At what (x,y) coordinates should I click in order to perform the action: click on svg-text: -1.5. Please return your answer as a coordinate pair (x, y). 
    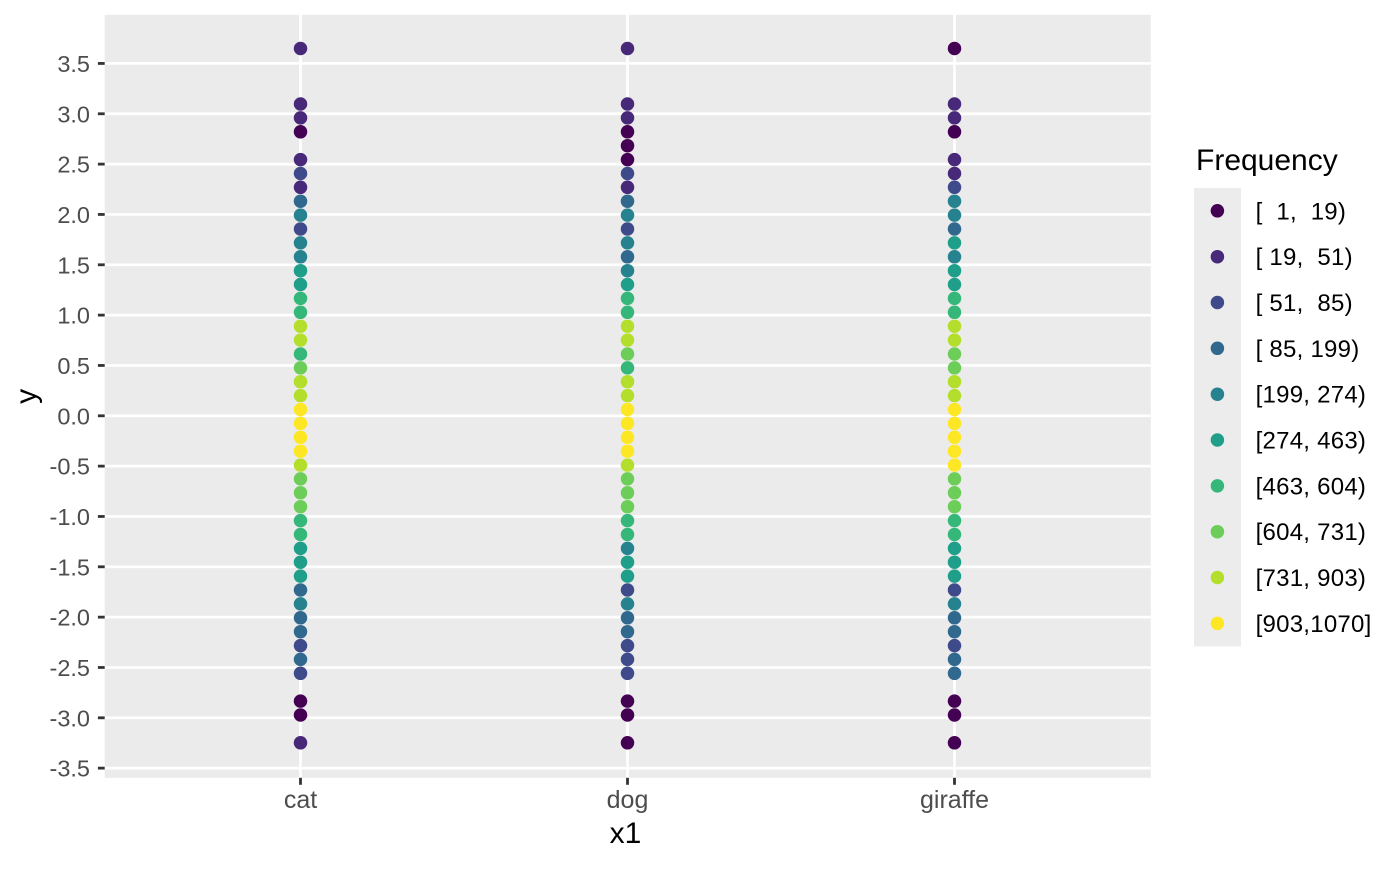
    Looking at the image, I should click on (70, 567).